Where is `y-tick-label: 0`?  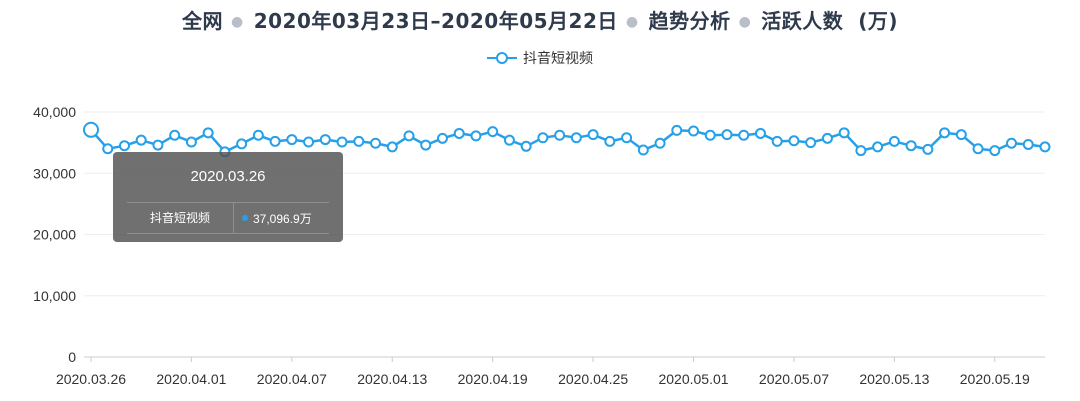 y-tick-label: 0 is located at coordinates (72, 357).